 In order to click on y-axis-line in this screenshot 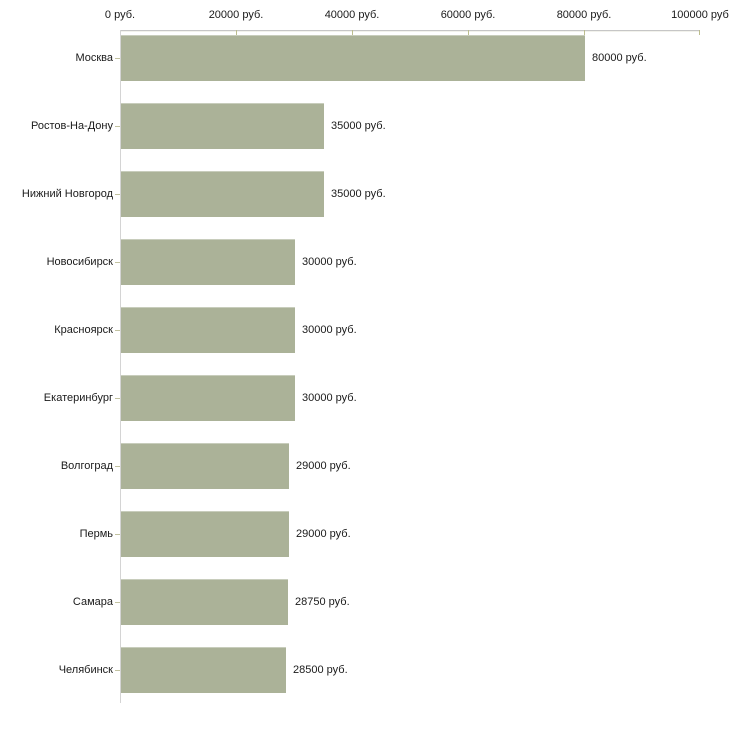, I will do `click(120, 366)`.